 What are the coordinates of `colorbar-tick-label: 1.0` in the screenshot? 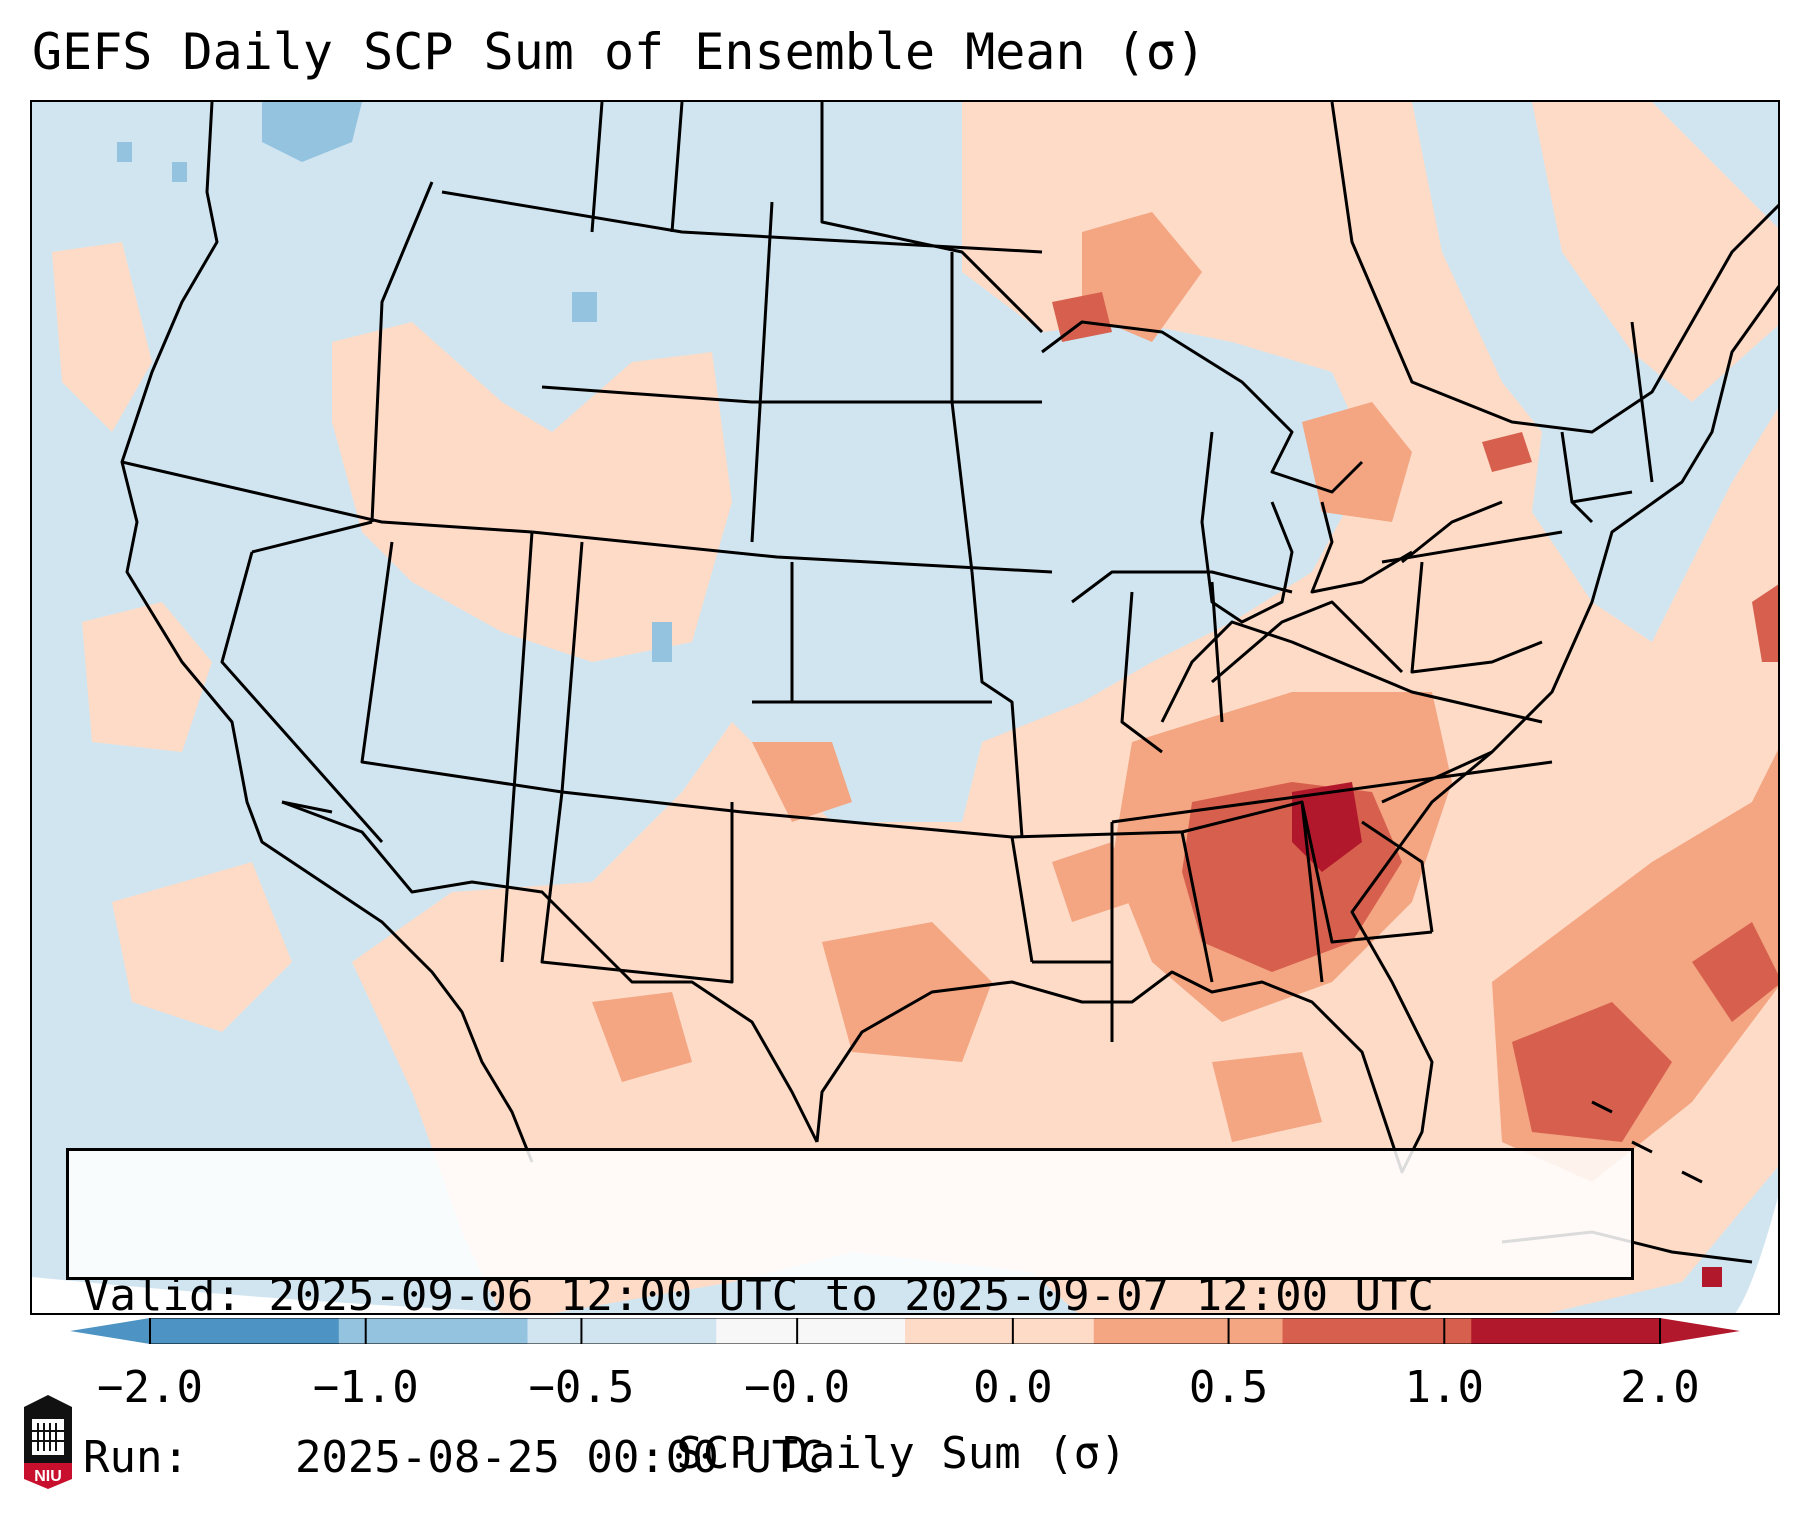 It's located at (1444, 1387).